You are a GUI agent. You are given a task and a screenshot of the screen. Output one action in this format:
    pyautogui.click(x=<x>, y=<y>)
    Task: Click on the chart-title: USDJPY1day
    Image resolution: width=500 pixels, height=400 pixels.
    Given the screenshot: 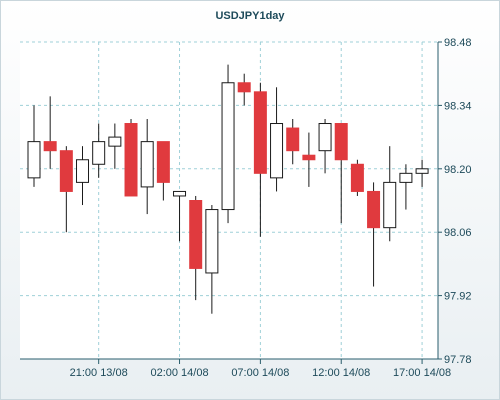 What is the action you would take?
    pyautogui.click(x=250, y=16)
    